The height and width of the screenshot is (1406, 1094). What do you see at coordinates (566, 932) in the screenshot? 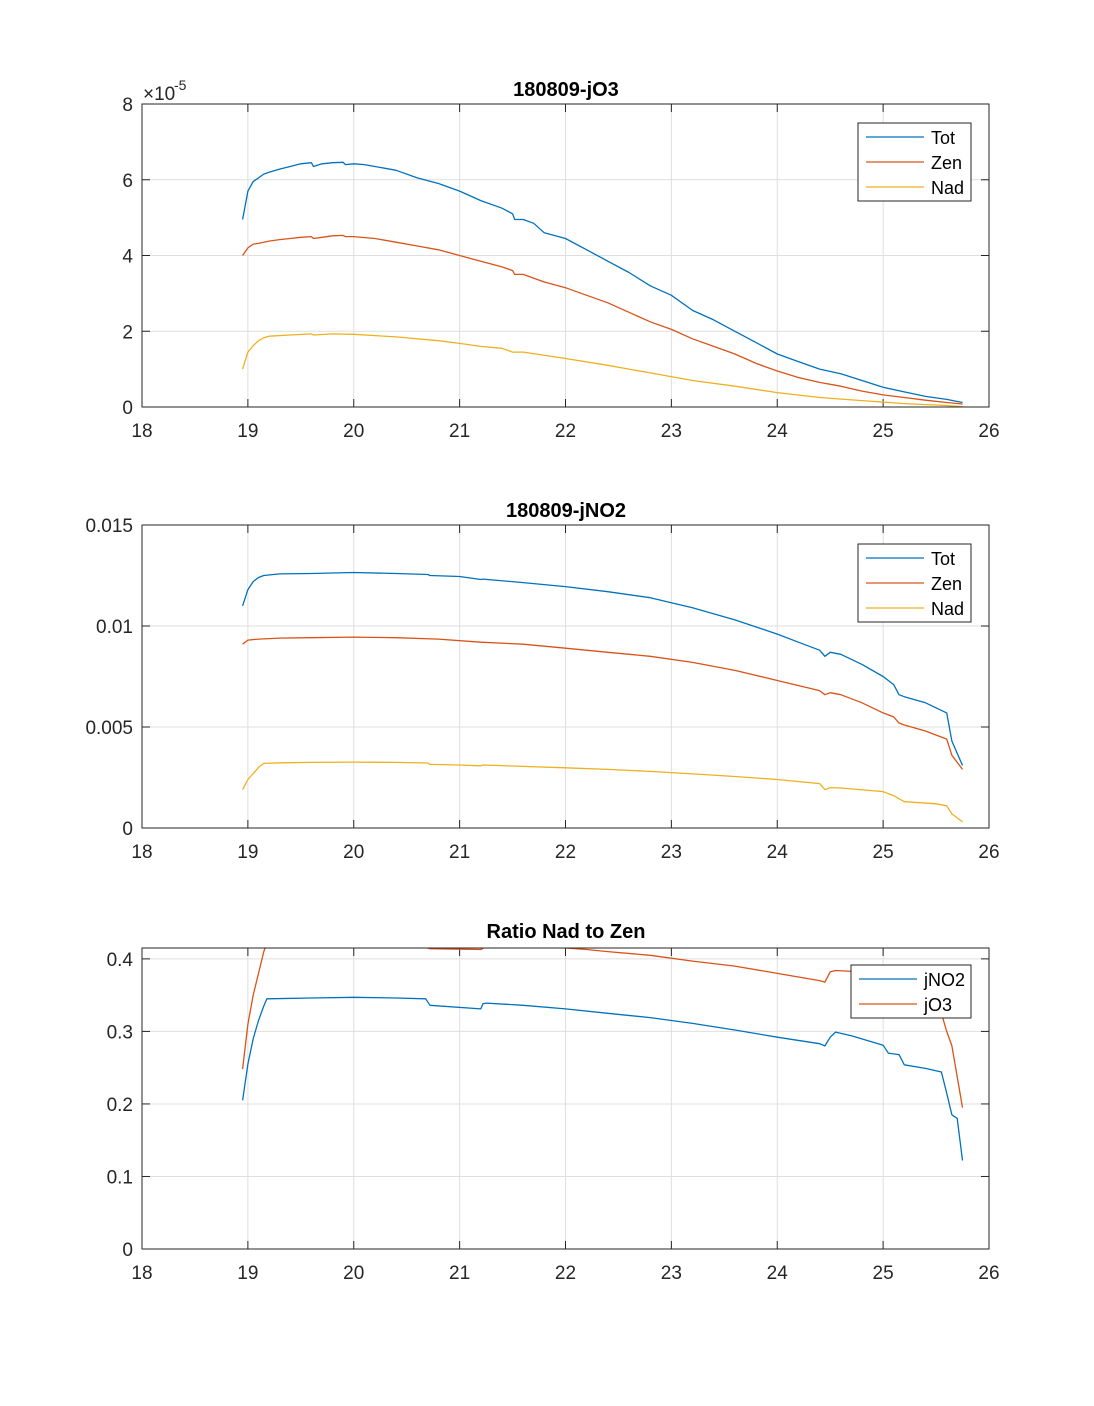
I see `chart-title: Ratio Nad to Zen` at bounding box center [566, 932].